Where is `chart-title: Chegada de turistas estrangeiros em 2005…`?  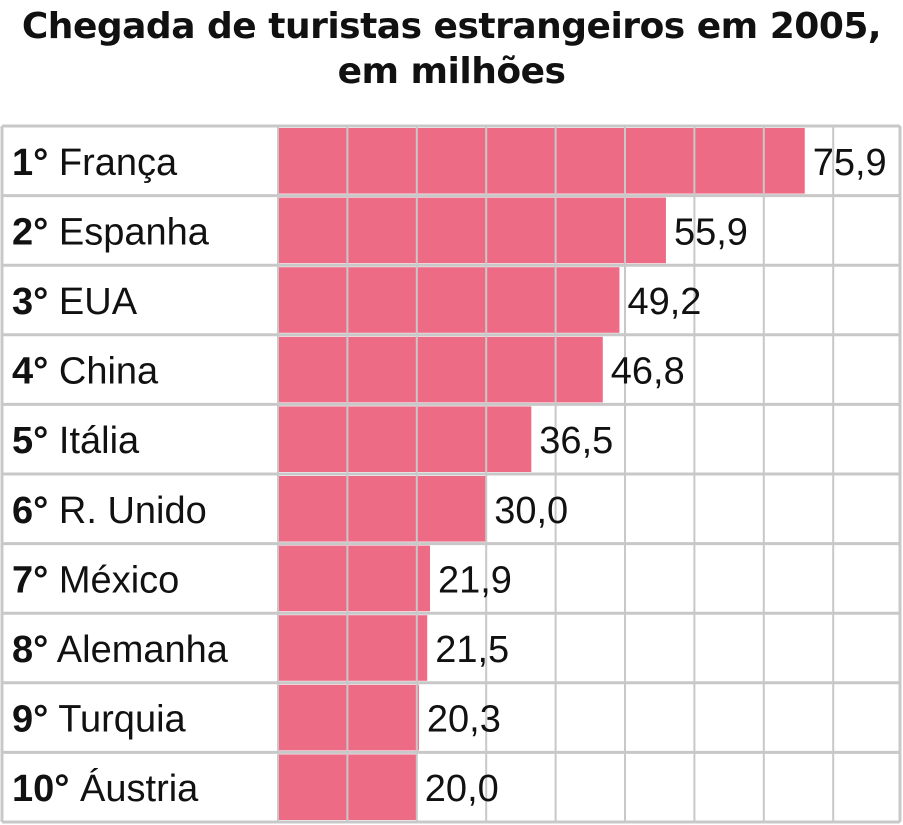
chart-title: Chegada de turistas estrangeiros em 2005… is located at coordinates (451, 49).